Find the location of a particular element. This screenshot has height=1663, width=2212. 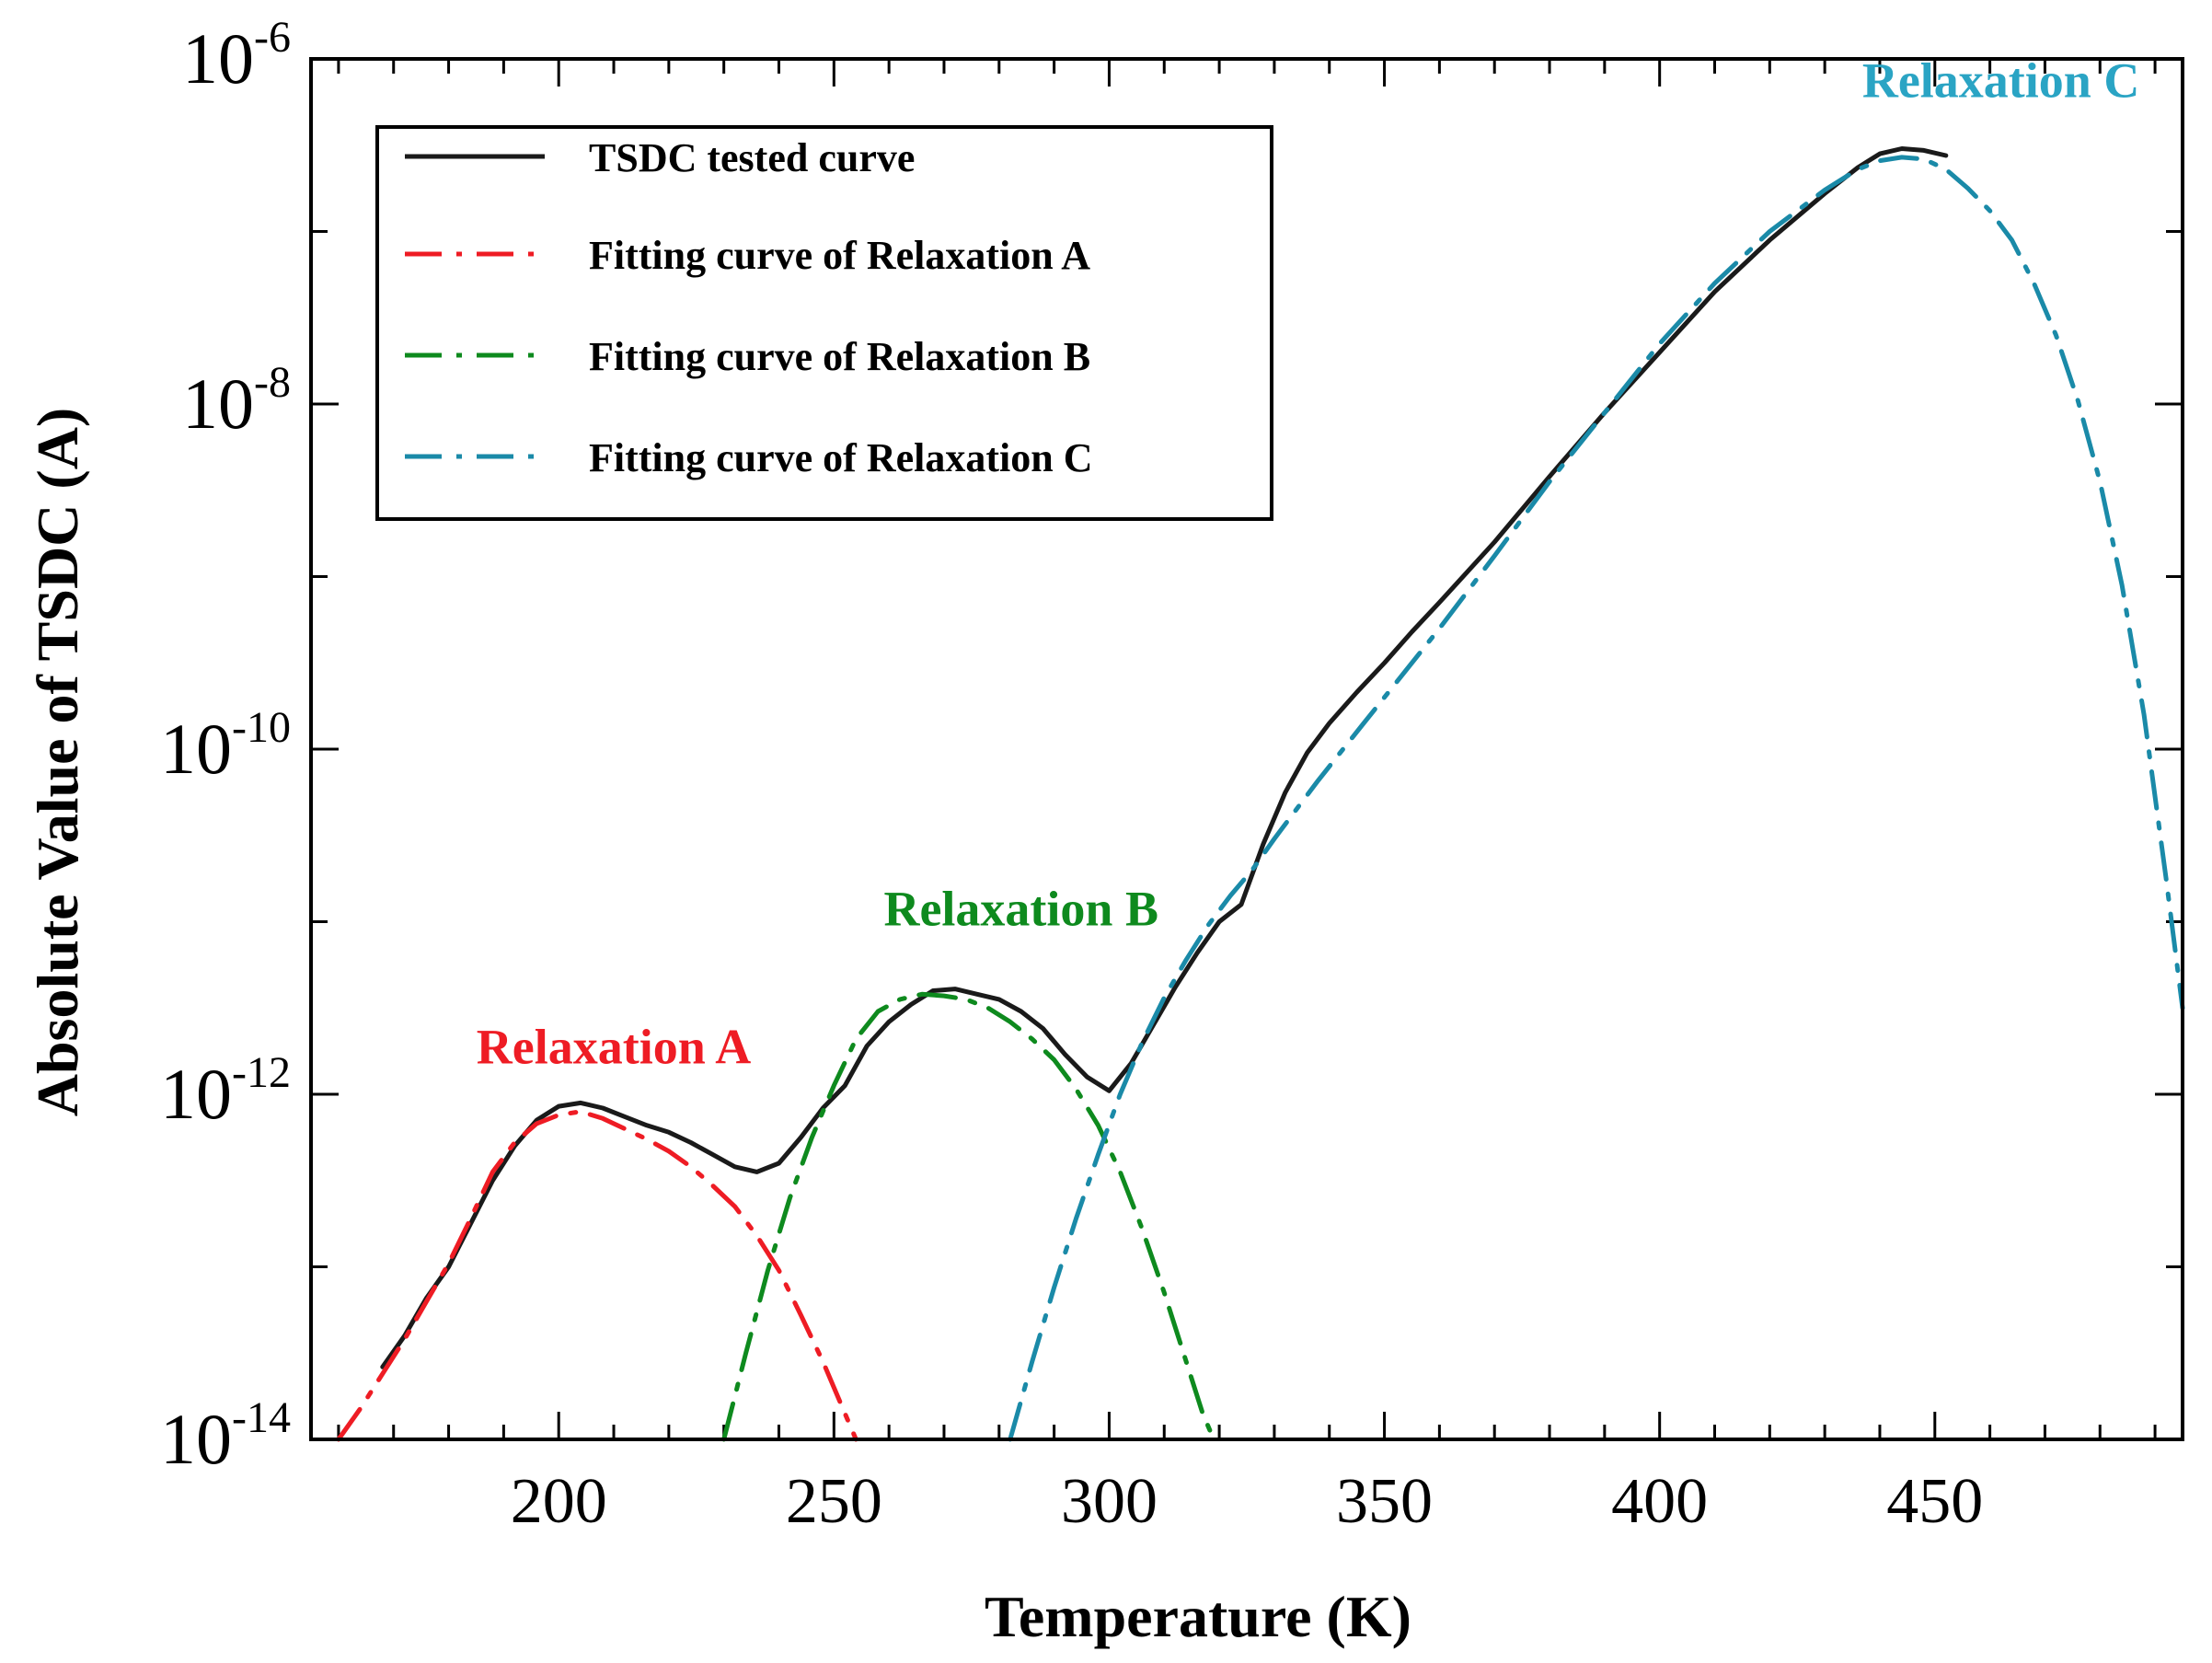

y-tick-exponent: -10 is located at coordinates (261, 727).